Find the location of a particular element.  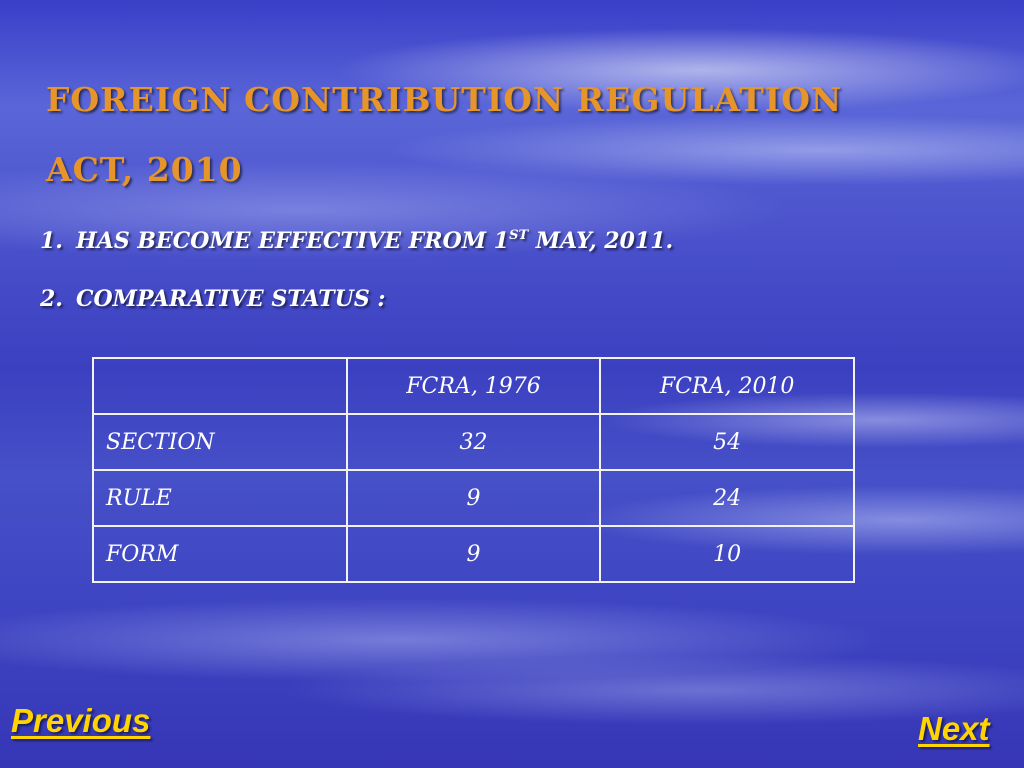

point-2-text: COMPARATIVE STATUS : is located at coordinates (231, 299).